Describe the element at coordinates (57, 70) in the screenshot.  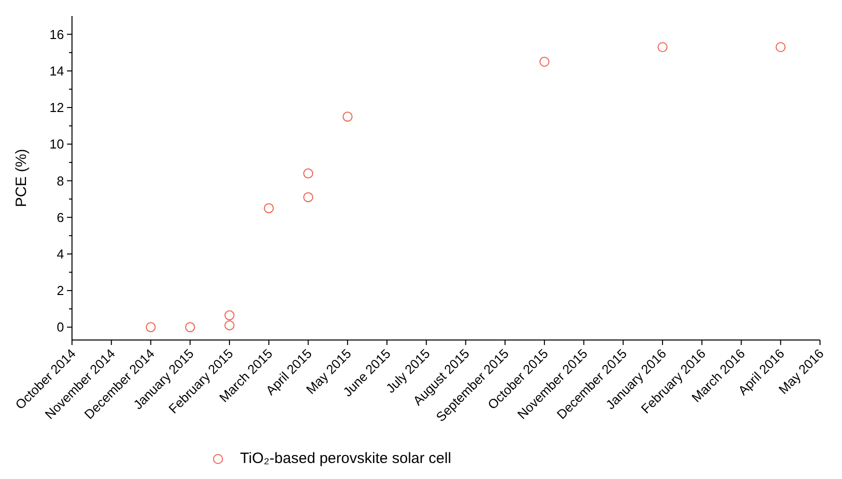
I see `y-tick-label: 14` at that location.